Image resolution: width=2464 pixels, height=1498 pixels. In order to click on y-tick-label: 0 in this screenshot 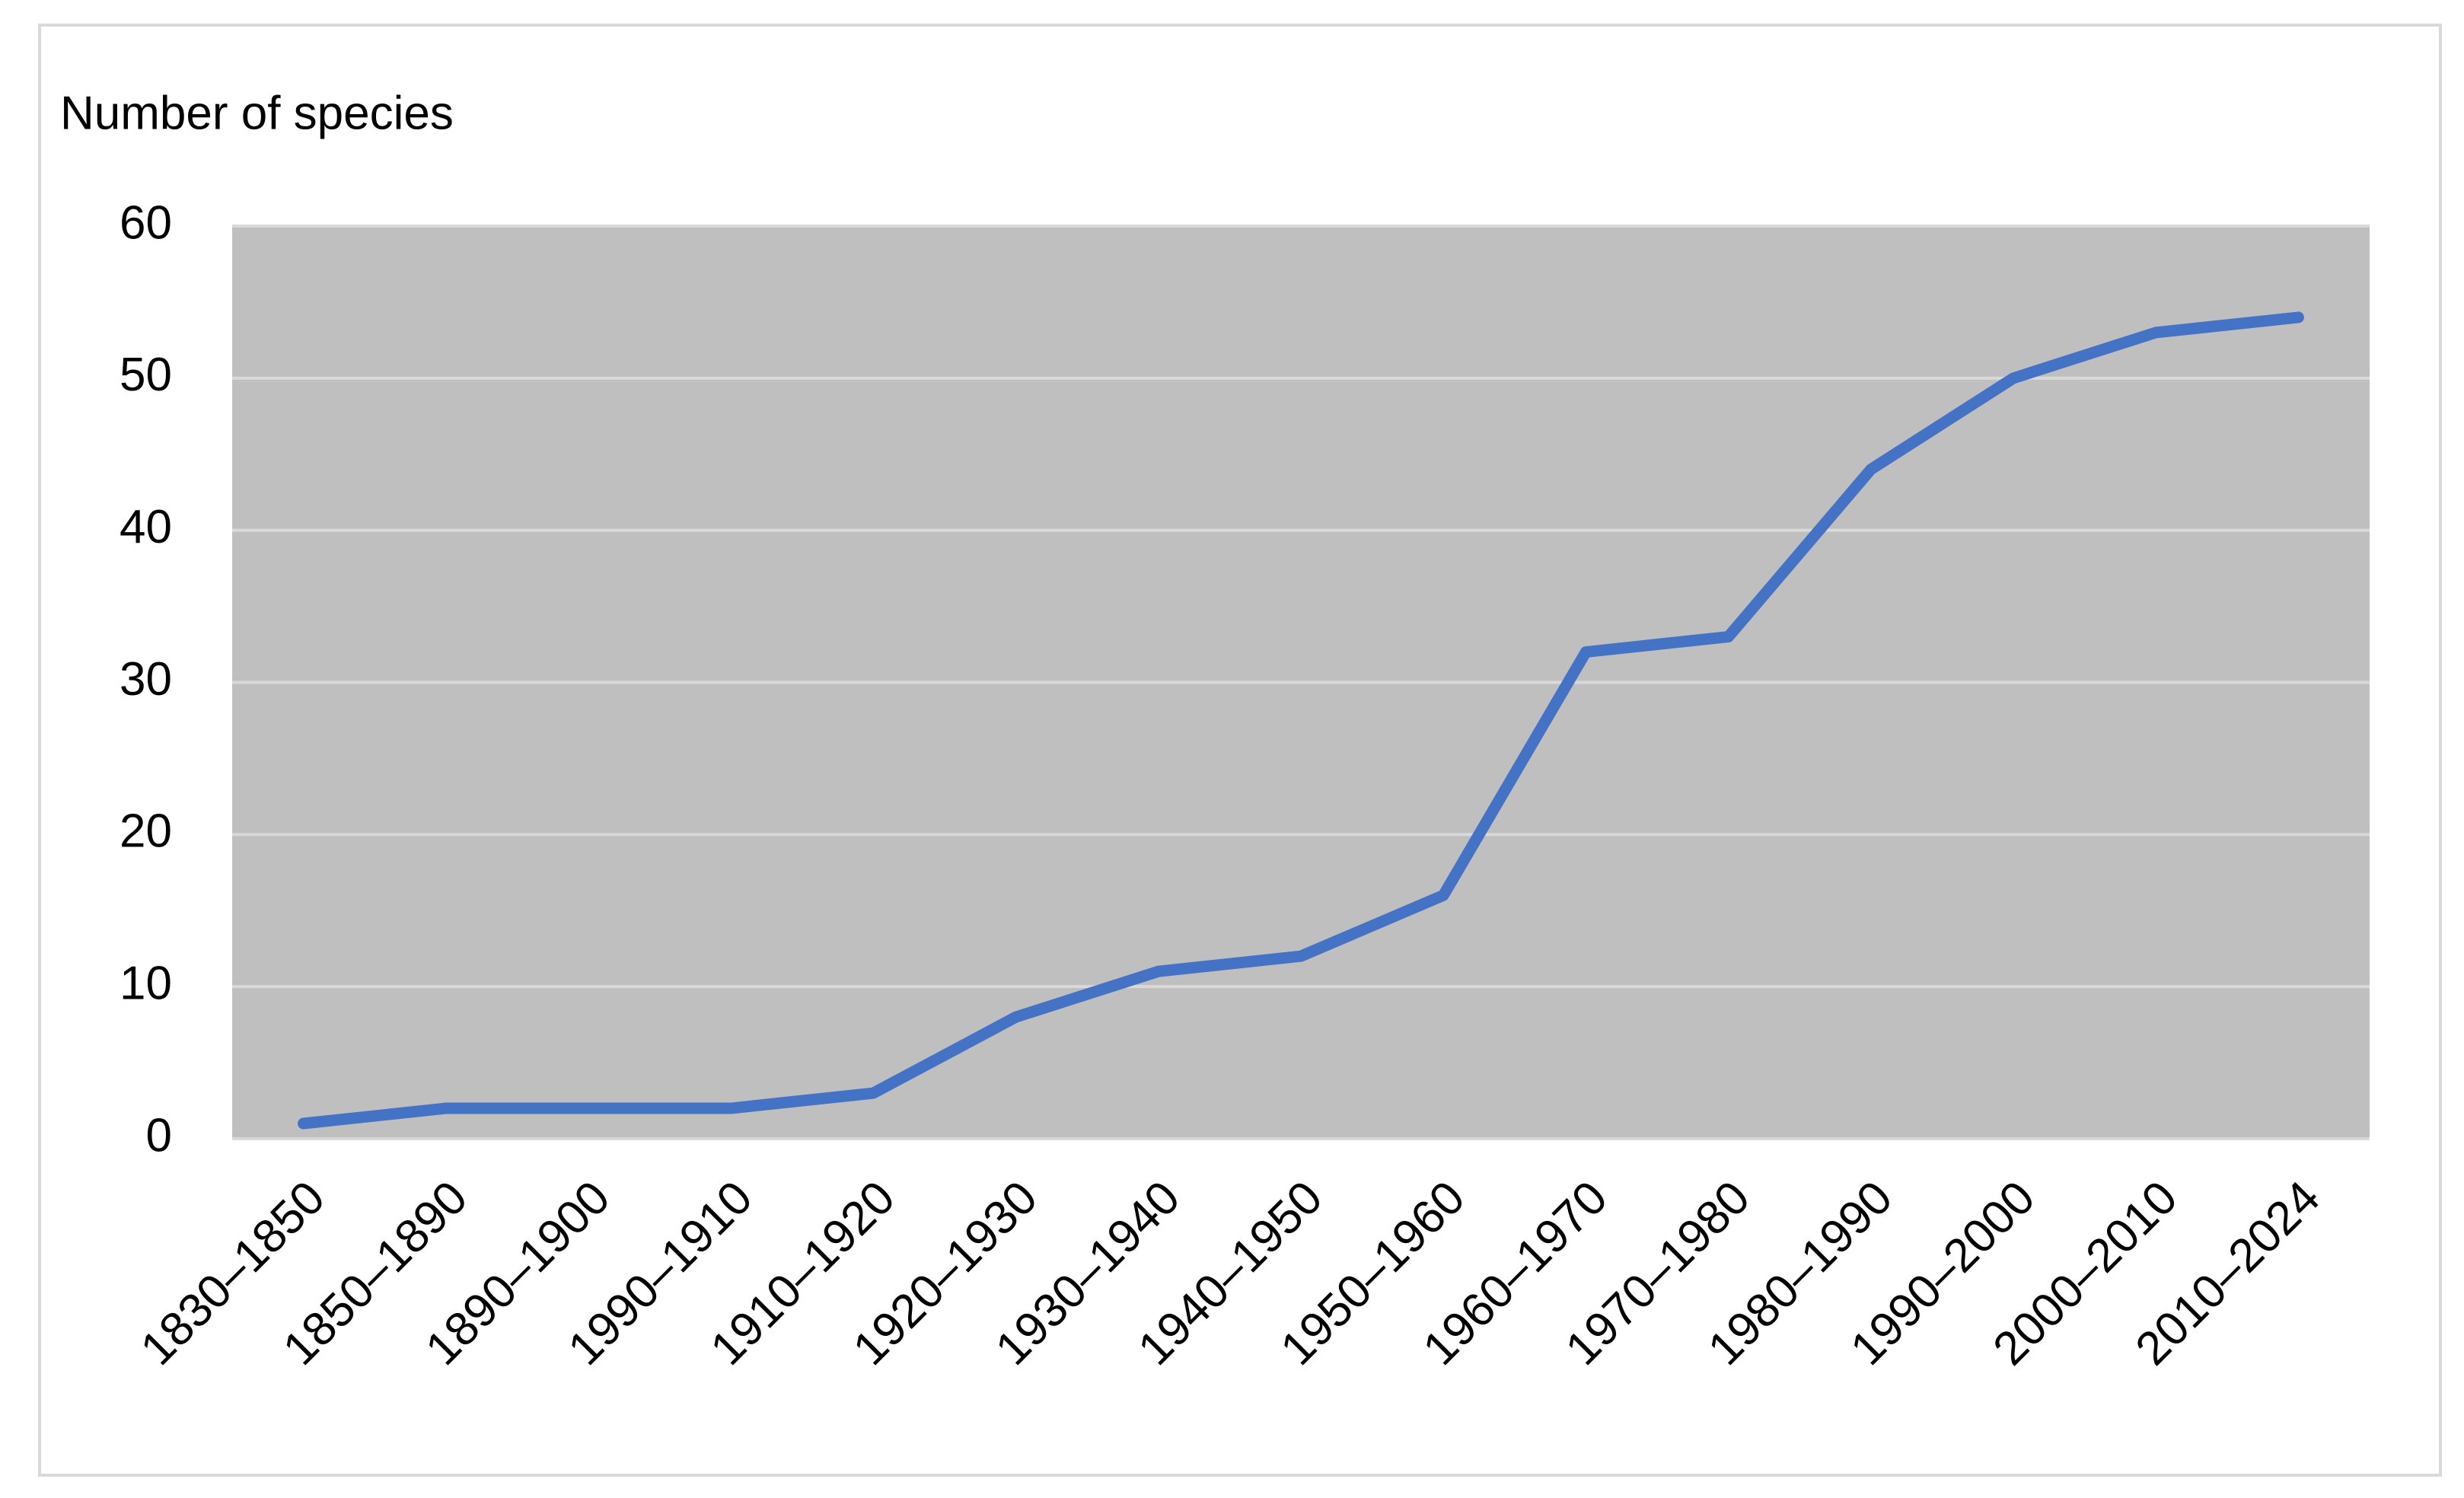, I will do `click(159, 1136)`.